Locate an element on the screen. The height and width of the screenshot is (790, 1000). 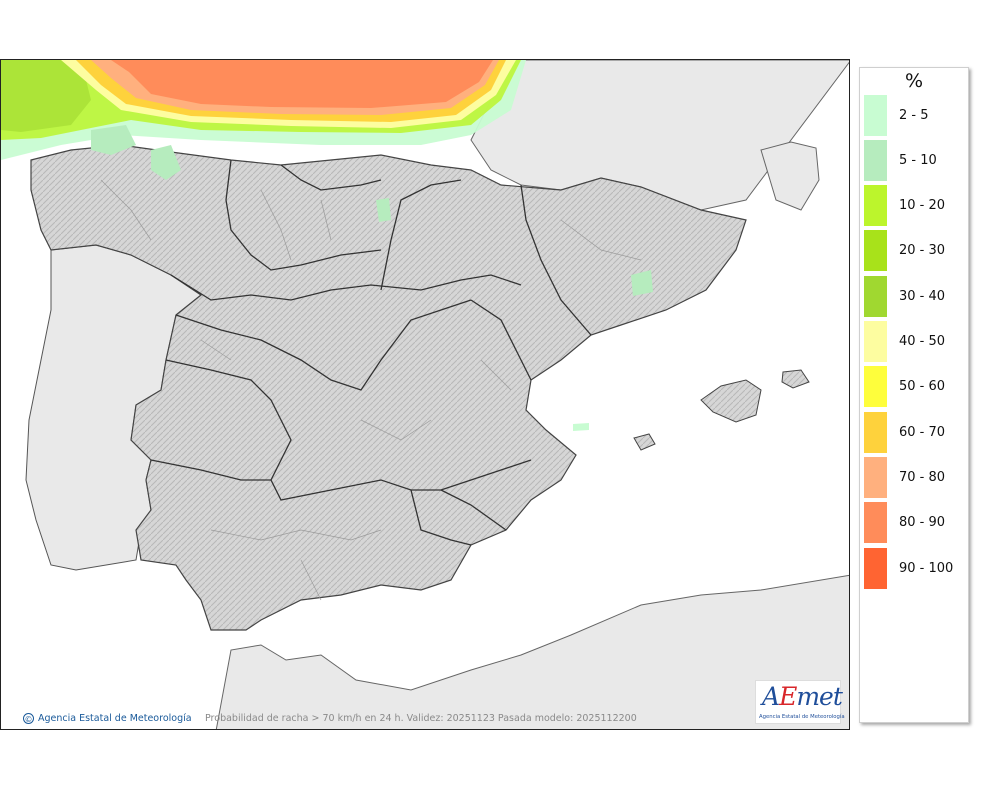
legend-unit: % is located at coordinates (914, 81).